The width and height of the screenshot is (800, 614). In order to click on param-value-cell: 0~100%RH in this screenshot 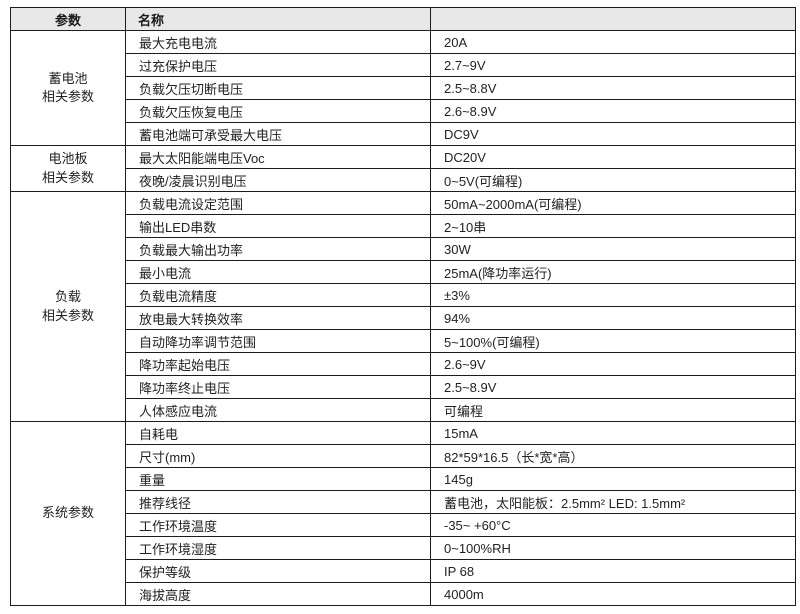, I will do `click(613, 548)`.